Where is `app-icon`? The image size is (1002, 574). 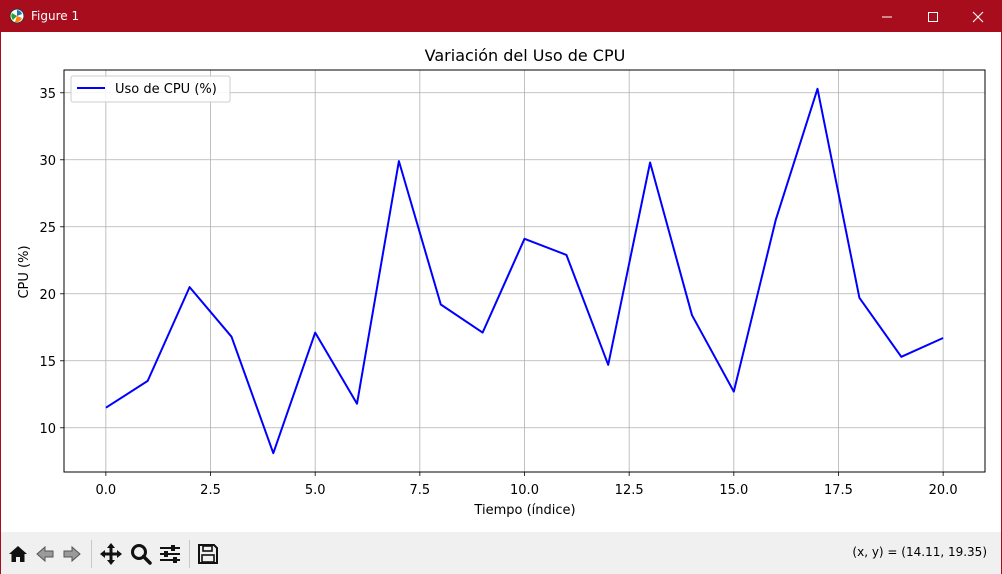 app-icon is located at coordinates (17, 16).